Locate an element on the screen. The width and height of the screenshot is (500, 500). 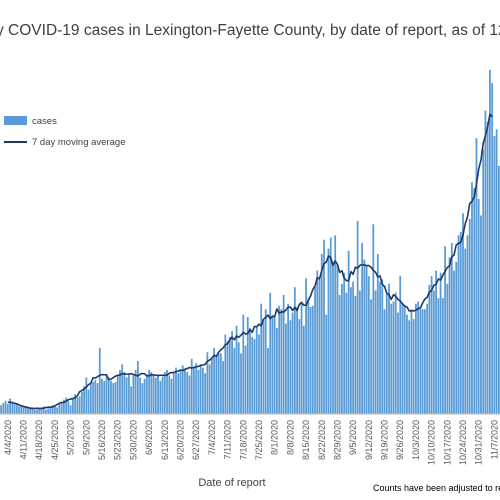
x-tick-label: 8/29/2020 is located at coordinates (337, 440).